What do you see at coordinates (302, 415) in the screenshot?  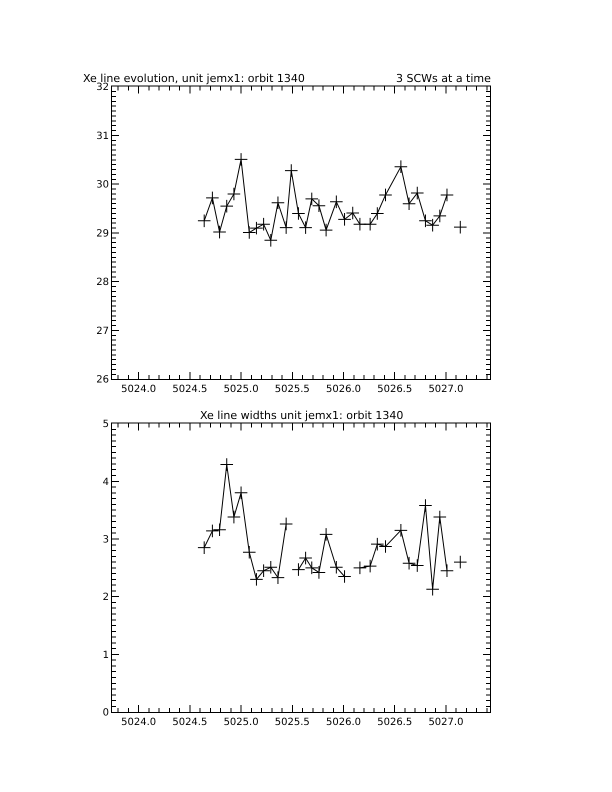 I see `chart-title: Xe line widths unit jemx1: orbit 1340` at bounding box center [302, 415].